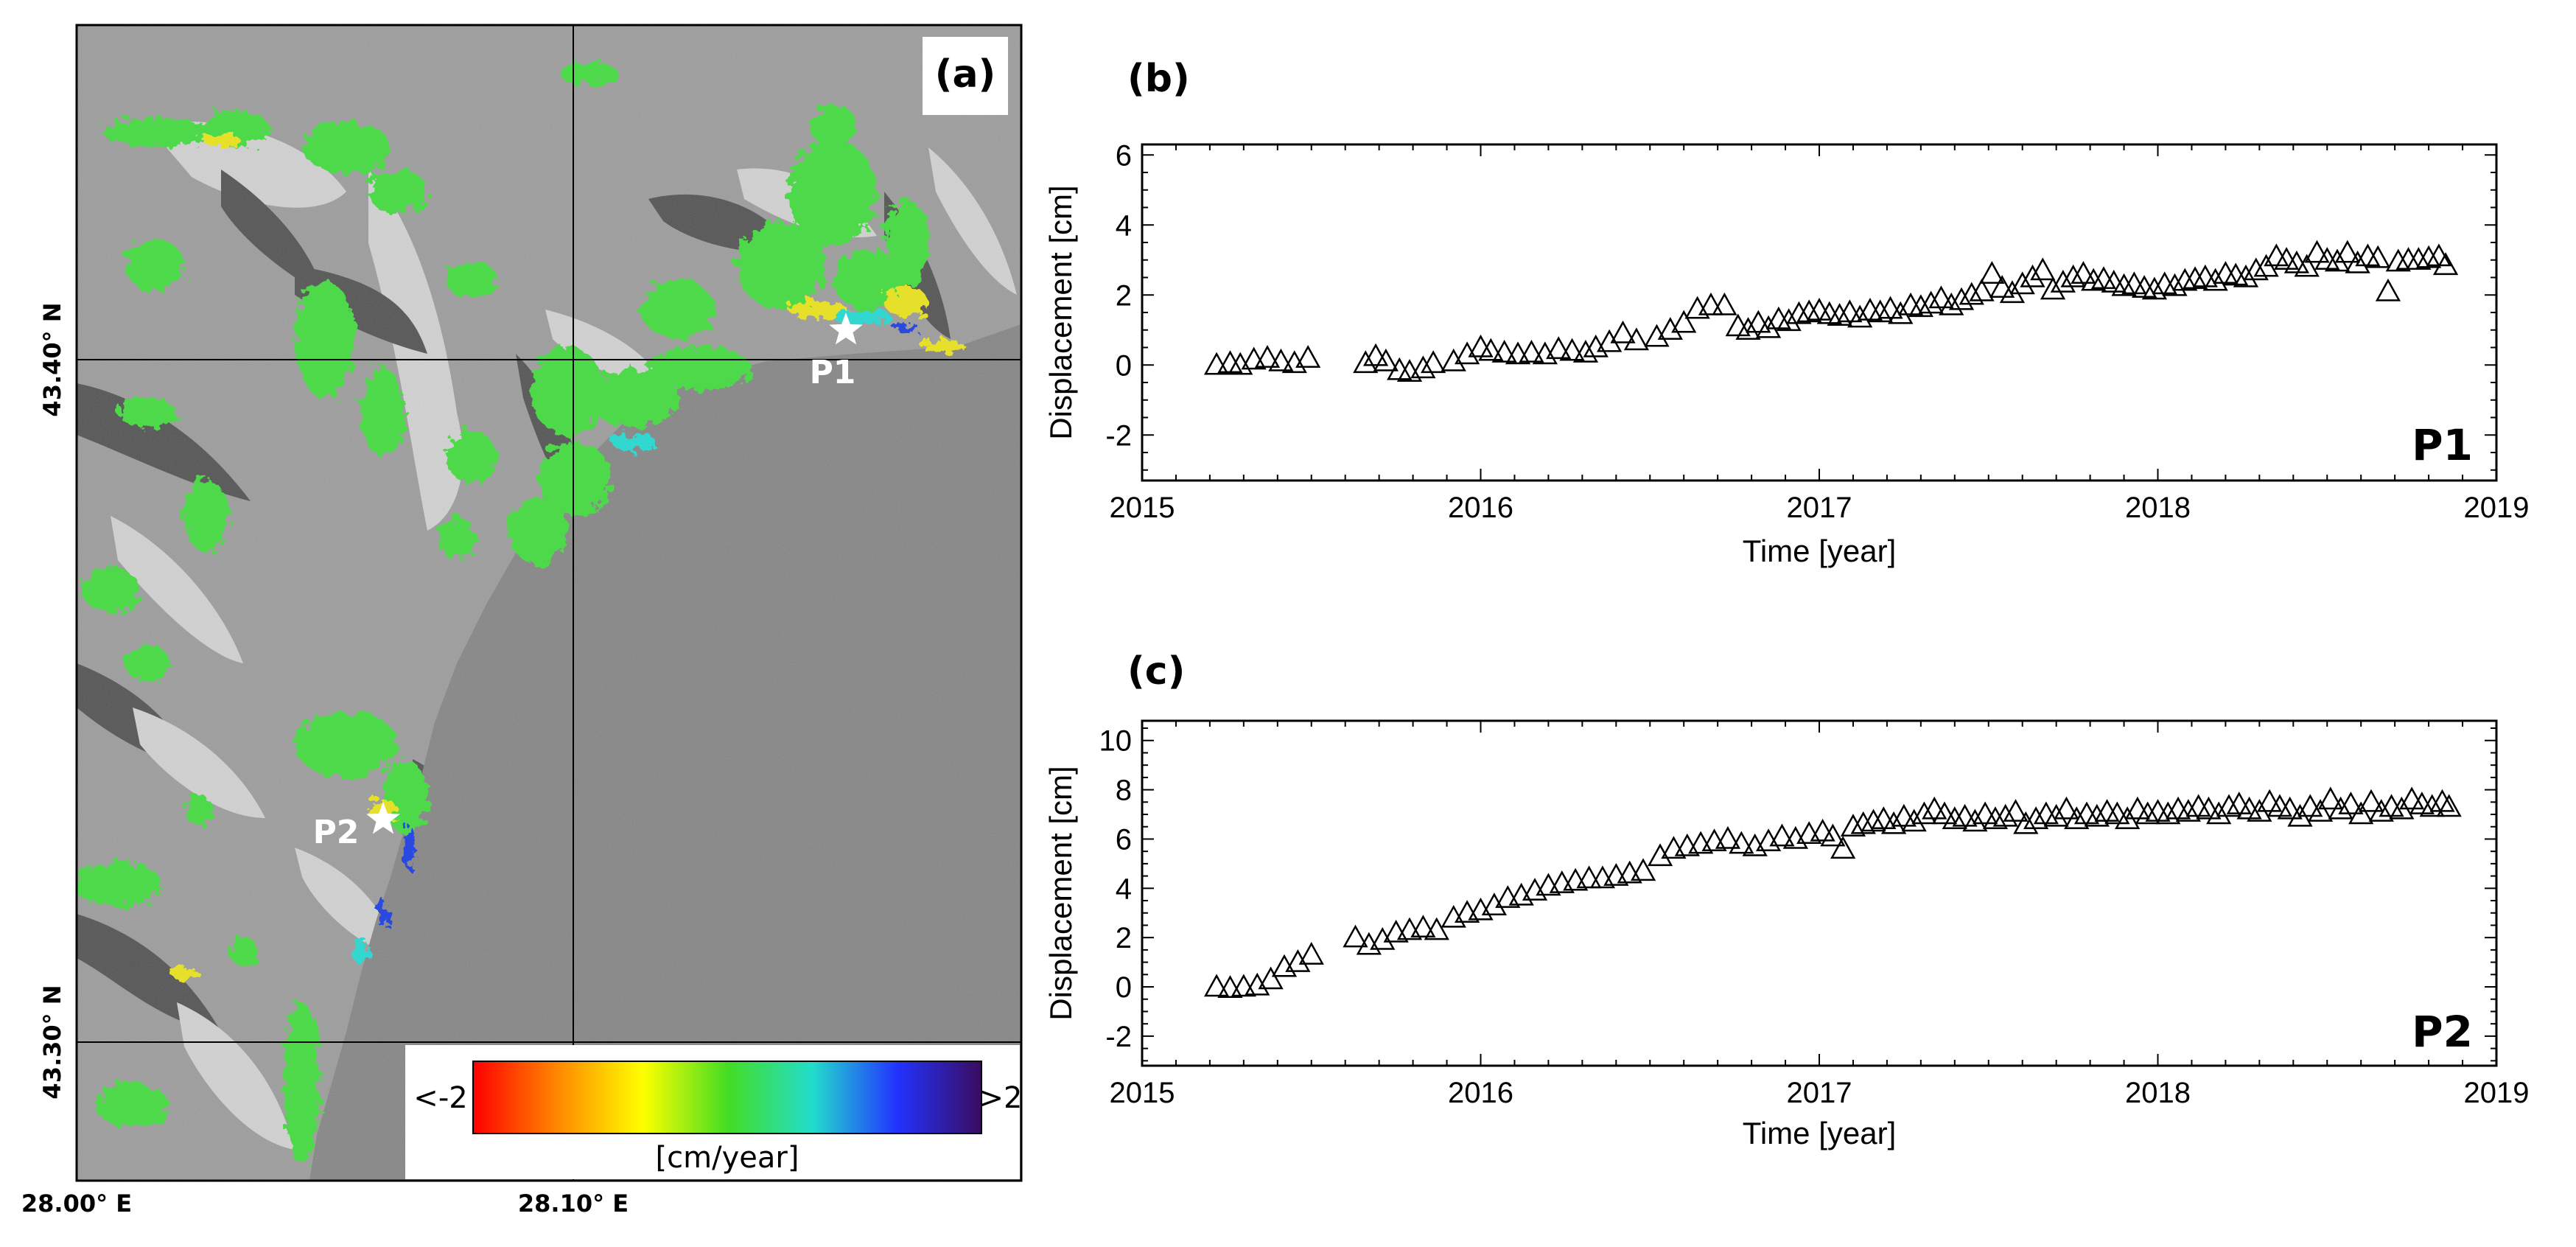 Image resolution: width=2576 pixels, height=1247 pixels. I want to click on map-label-box, so click(965, 76).